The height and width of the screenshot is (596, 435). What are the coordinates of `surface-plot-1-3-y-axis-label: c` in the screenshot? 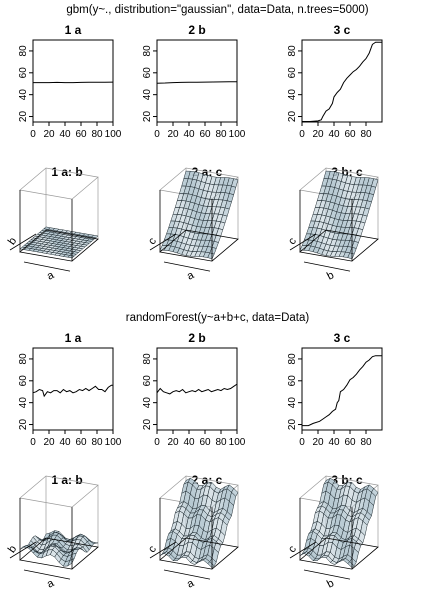 It's located at (292, 241).